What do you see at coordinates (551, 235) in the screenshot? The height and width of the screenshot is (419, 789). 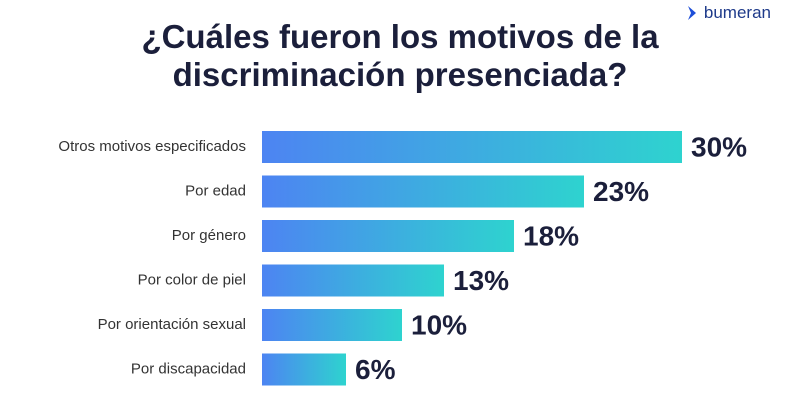 I see `value-label: 18%` at bounding box center [551, 235].